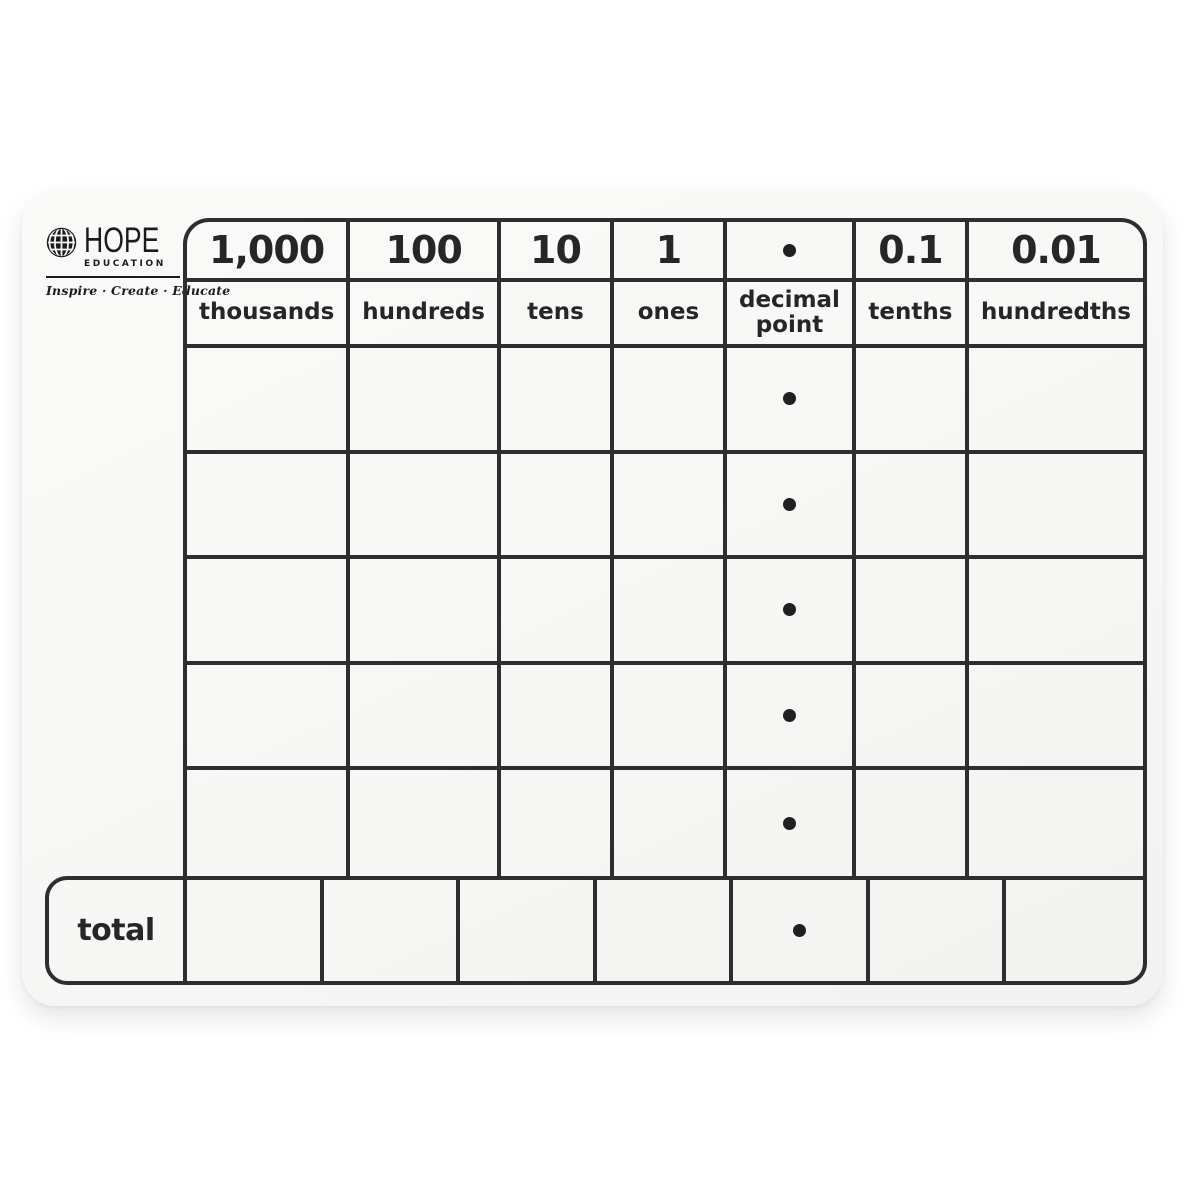  What do you see at coordinates (557, 315) in the screenshot?
I see `header-label-tens: tens` at bounding box center [557, 315].